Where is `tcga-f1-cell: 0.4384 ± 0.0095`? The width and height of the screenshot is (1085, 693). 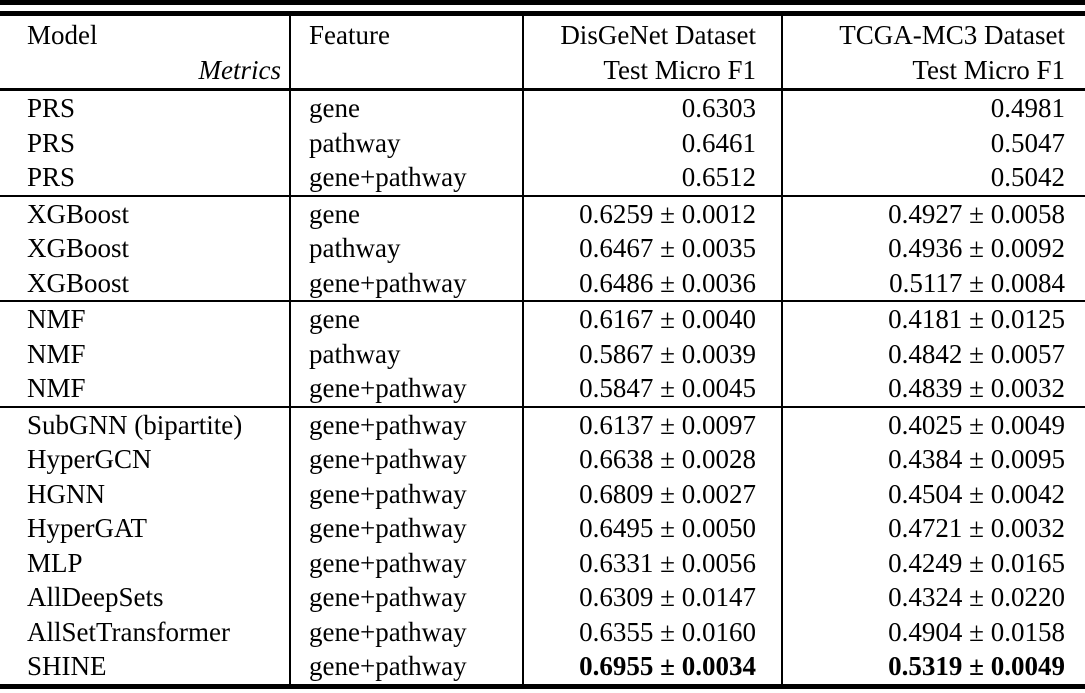 tcga-f1-cell: 0.4384 ± 0.0095 is located at coordinates (976, 459).